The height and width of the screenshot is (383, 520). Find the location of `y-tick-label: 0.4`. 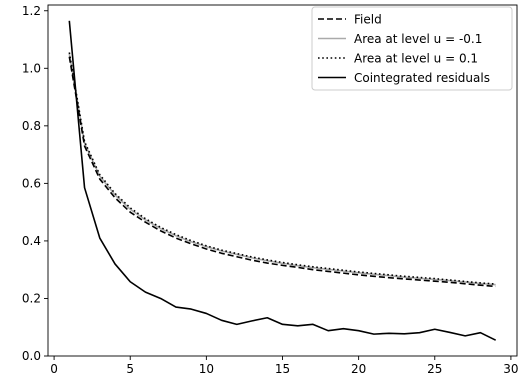

y-tick-label: 0.4 is located at coordinates (31, 241).